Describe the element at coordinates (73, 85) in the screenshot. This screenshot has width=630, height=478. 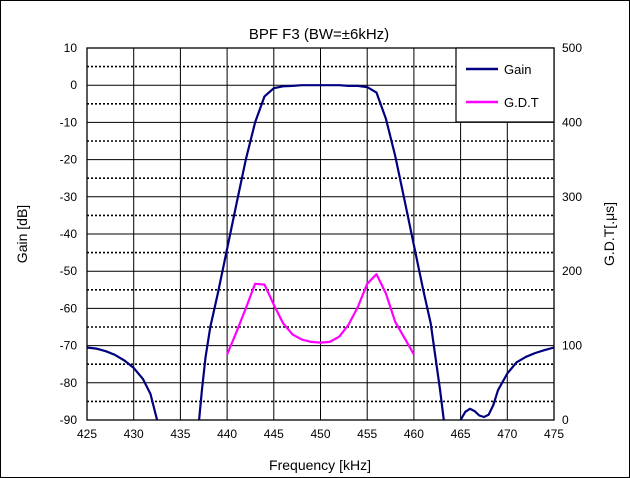
I see `y-tick-label: 0` at that location.